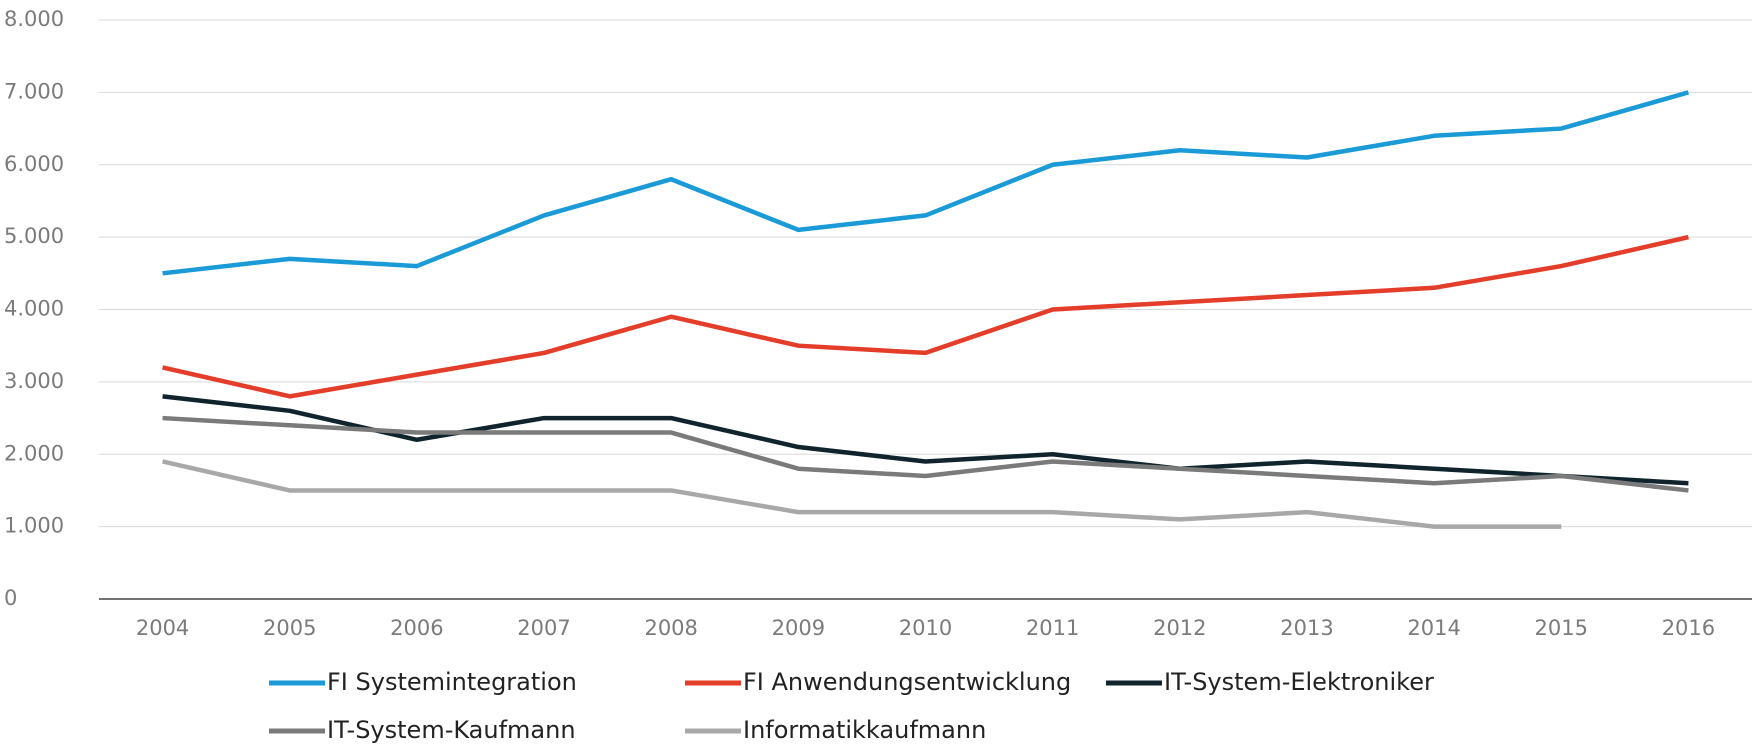 This screenshot has width=1755, height=747. I want to click on x-tick-label: 2007, so click(543, 628).